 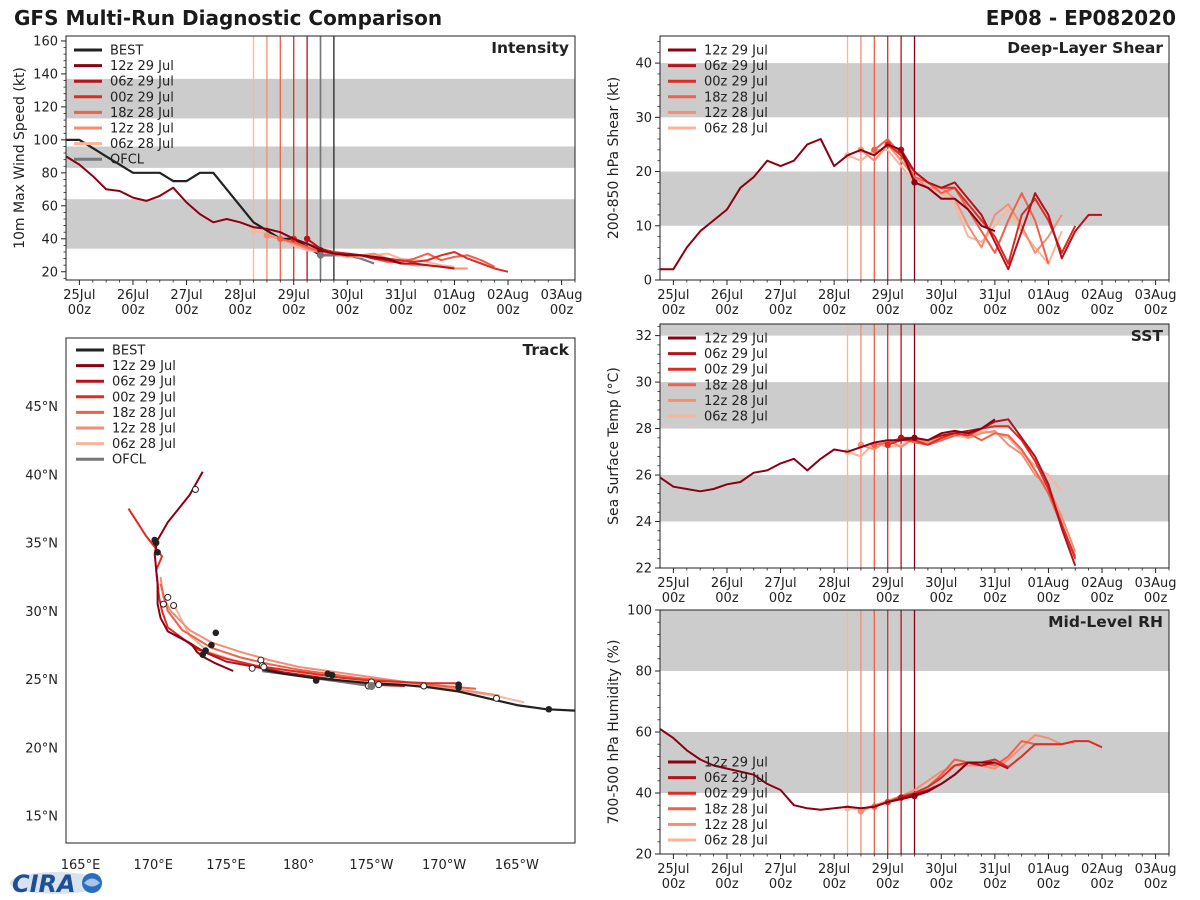 What do you see at coordinates (1105, 622) in the screenshot?
I see `panel-title: Mid-Level RH` at bounding box center [1105, 622].